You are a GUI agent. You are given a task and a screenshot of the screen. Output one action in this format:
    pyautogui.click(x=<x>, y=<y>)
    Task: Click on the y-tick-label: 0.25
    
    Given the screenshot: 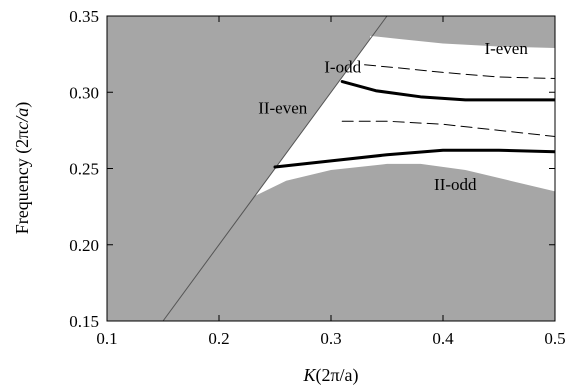 What is the action you would take?
    pyautogui.click(x=84, y=169)
    